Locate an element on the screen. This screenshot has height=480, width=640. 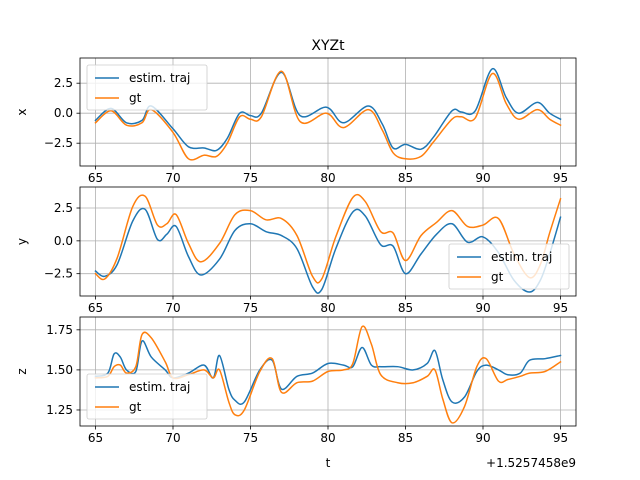
series-lines is located at coordinates (328, 114).